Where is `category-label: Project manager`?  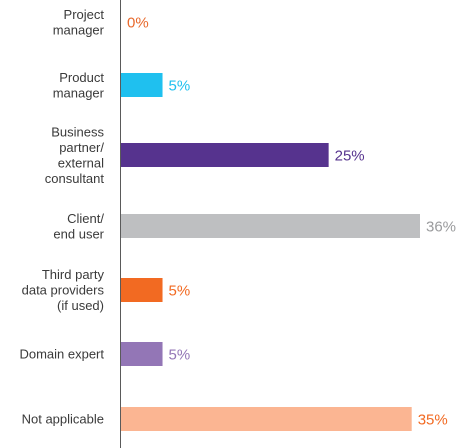
category-label: Project manager is located at coordinates (79, 22).